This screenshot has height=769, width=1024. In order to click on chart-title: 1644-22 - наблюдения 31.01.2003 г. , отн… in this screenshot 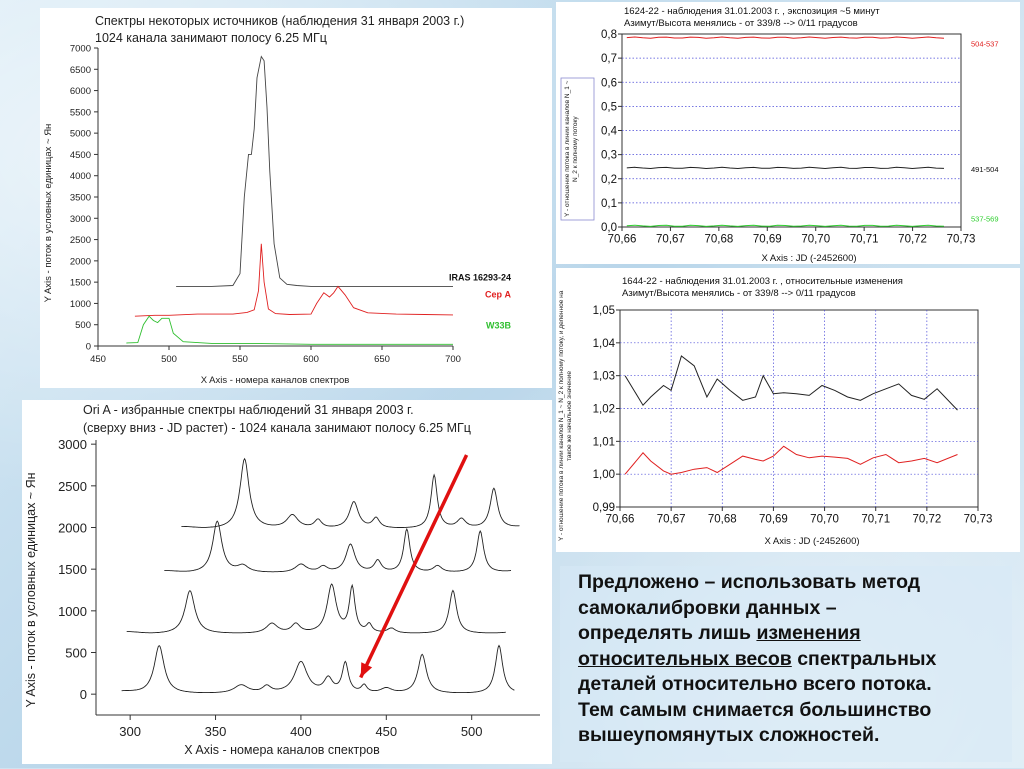, I will do `click(762, 281)`.